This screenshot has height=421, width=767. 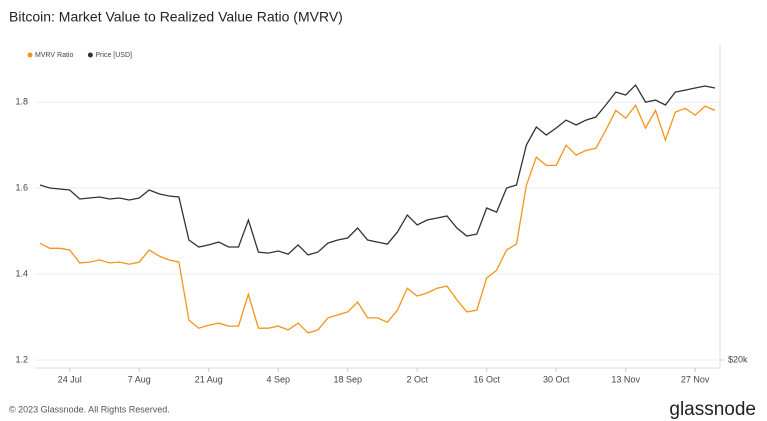 I want to click on x-tick-label: 4 Sep, so click(x=278, y=379).